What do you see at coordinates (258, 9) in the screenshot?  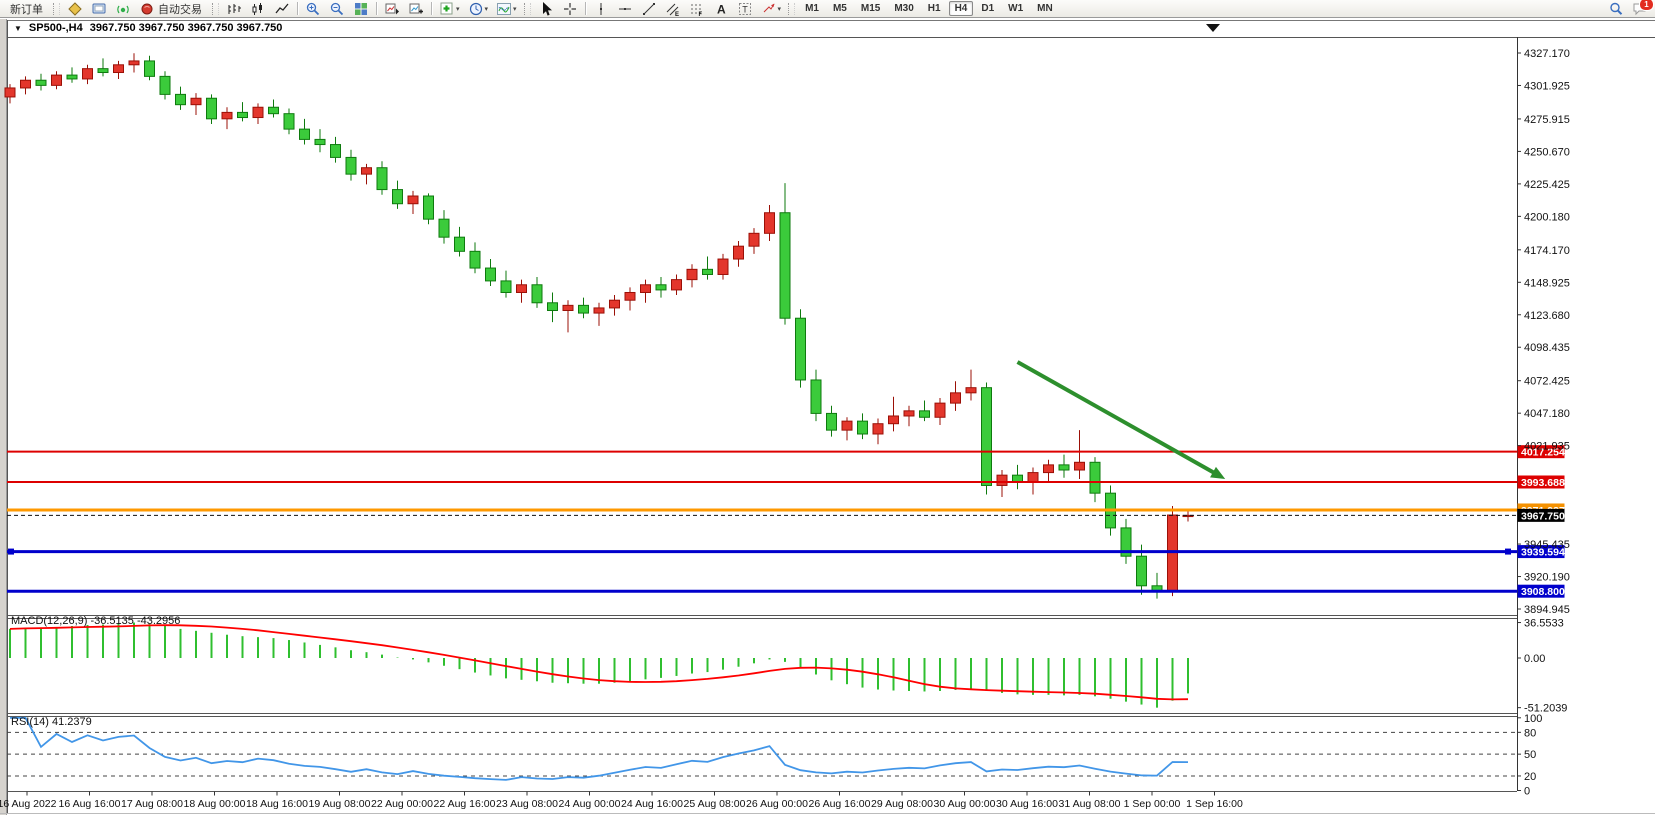 I see `candlestick-mode-icon` at bounding box center [258, 9].